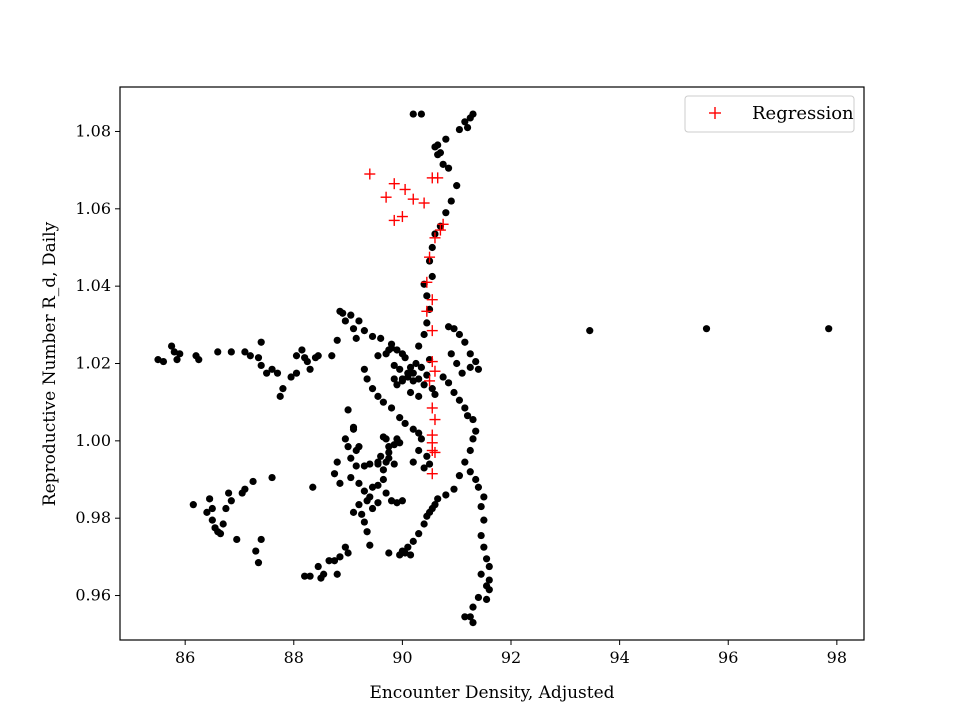 The width and height of the screenshot is (960, 720). Describe the element at coordinates (93, 363) in the screenshot. I see `y-tick-label: 1.02` at that location.